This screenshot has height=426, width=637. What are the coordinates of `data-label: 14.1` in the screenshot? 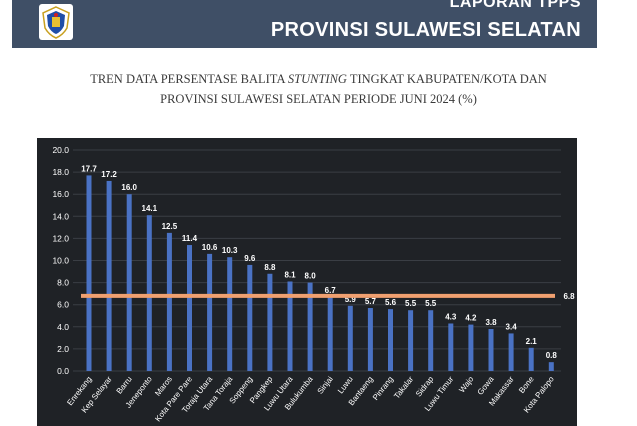 It's located at (150, 208).